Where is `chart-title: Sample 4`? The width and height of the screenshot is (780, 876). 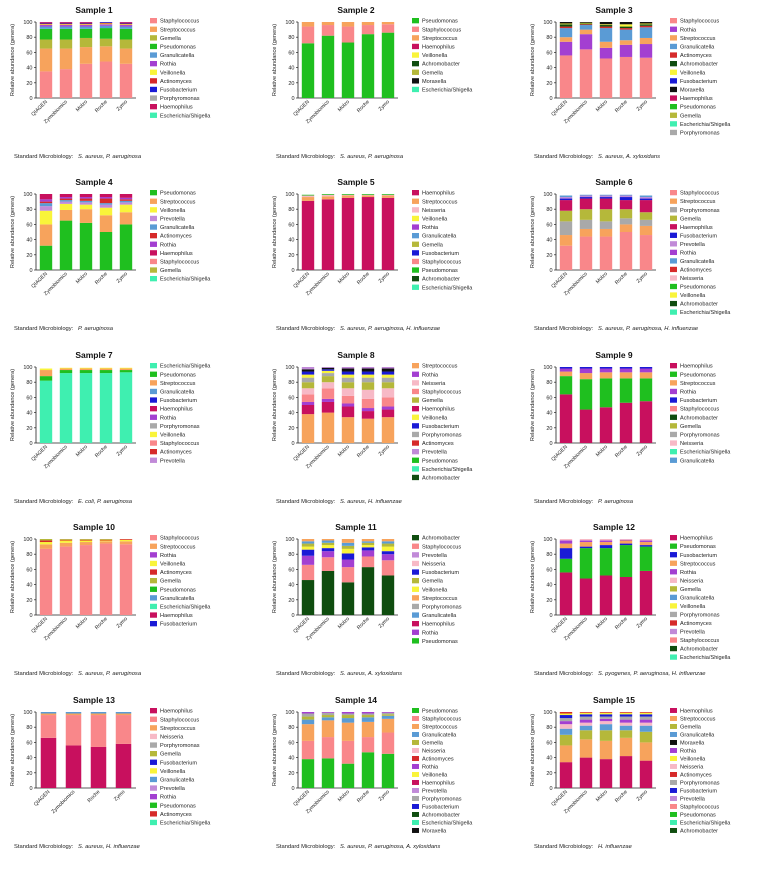
chart-title: Sample 4 is located at coordinates (94, 182).